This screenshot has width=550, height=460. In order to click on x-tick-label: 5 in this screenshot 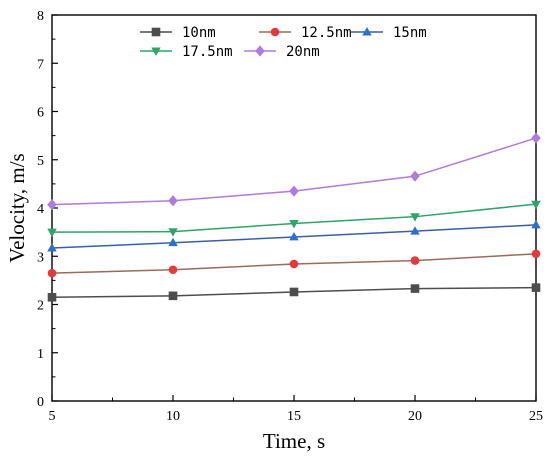, I will do `click(52, 416)`.